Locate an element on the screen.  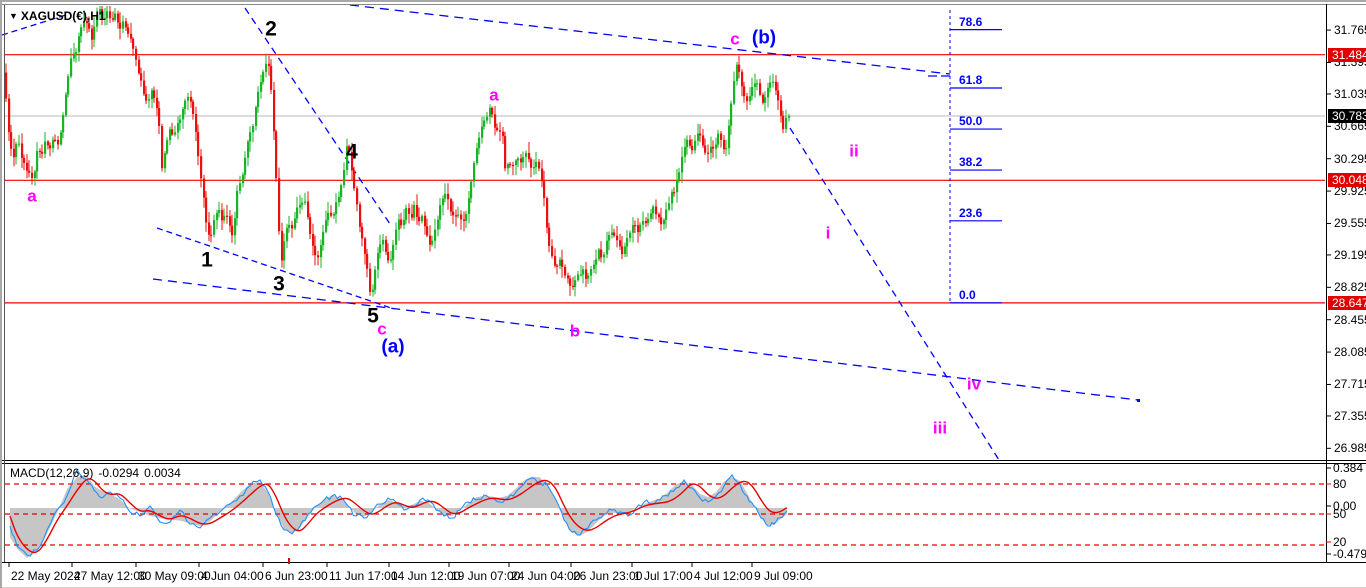
macd-histogram-area is located at coordinates (398, 516).